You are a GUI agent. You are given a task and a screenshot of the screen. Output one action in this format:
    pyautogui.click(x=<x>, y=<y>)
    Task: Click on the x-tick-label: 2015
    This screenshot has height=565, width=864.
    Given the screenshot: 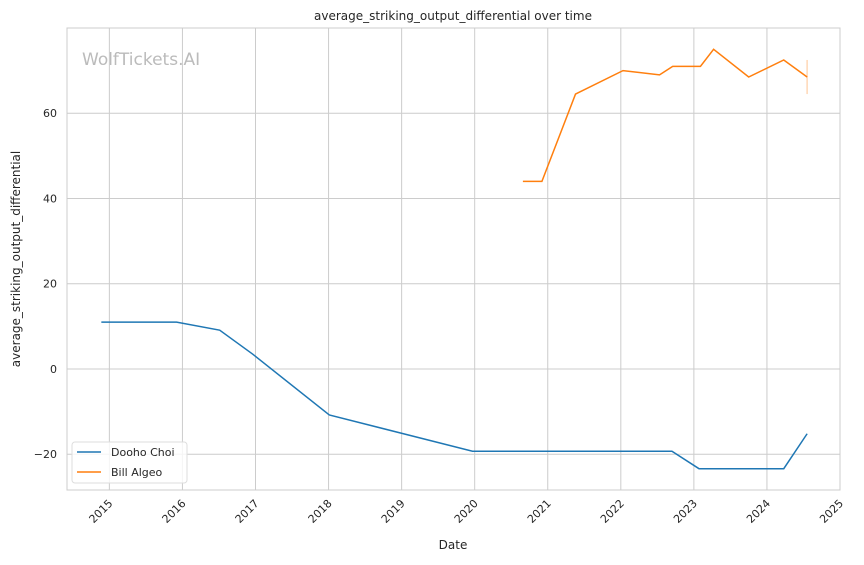 What is the action you would take?
    pyautogui.click(x=101, y=511)
    